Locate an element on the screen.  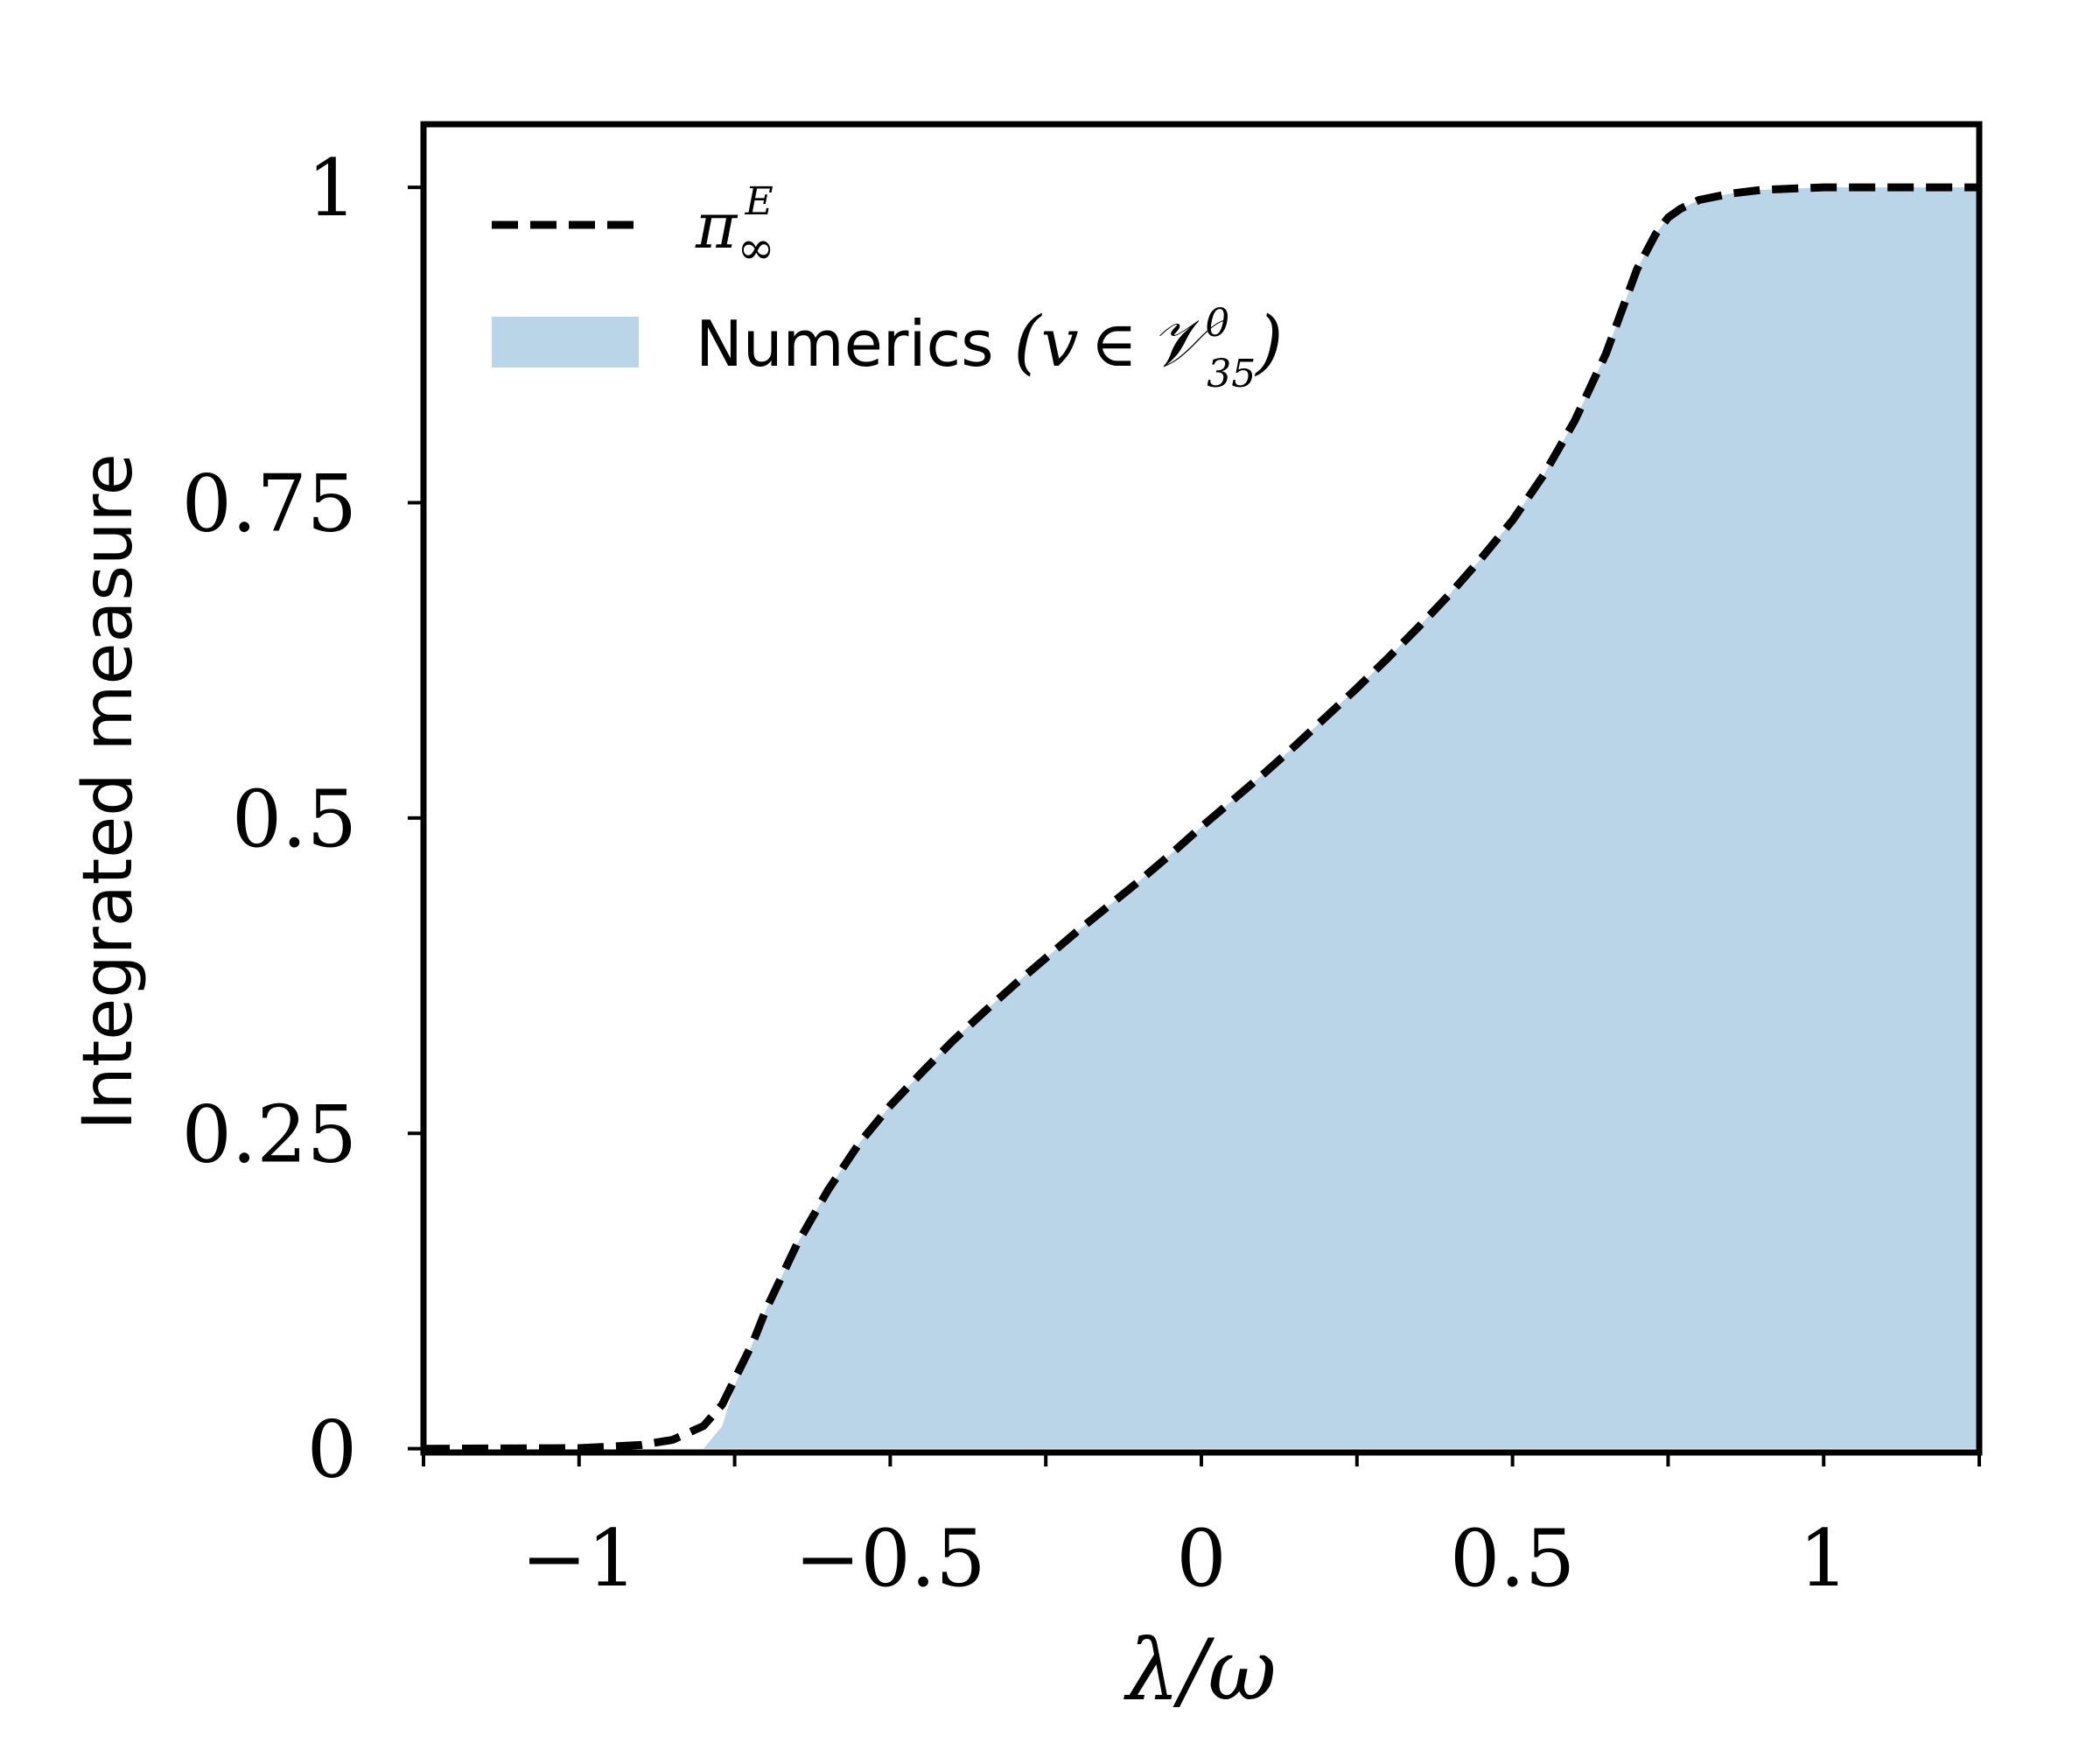
x-tick-label: 1 is located at coordinates (1824, 1559).